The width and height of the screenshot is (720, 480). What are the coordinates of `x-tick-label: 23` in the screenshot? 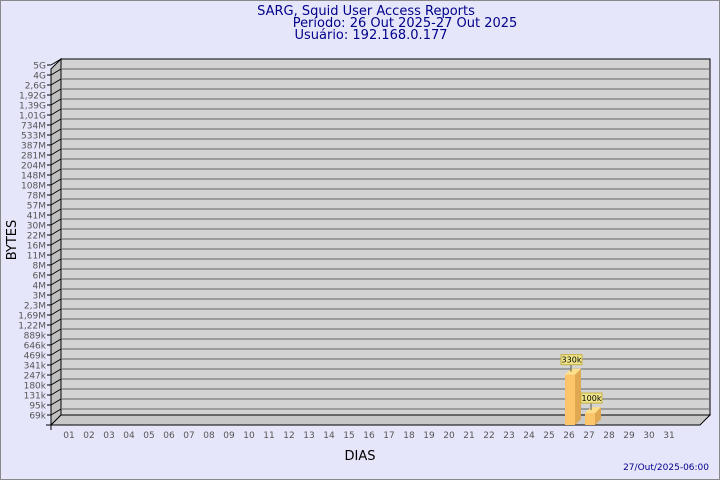 It's located at (508, 436).